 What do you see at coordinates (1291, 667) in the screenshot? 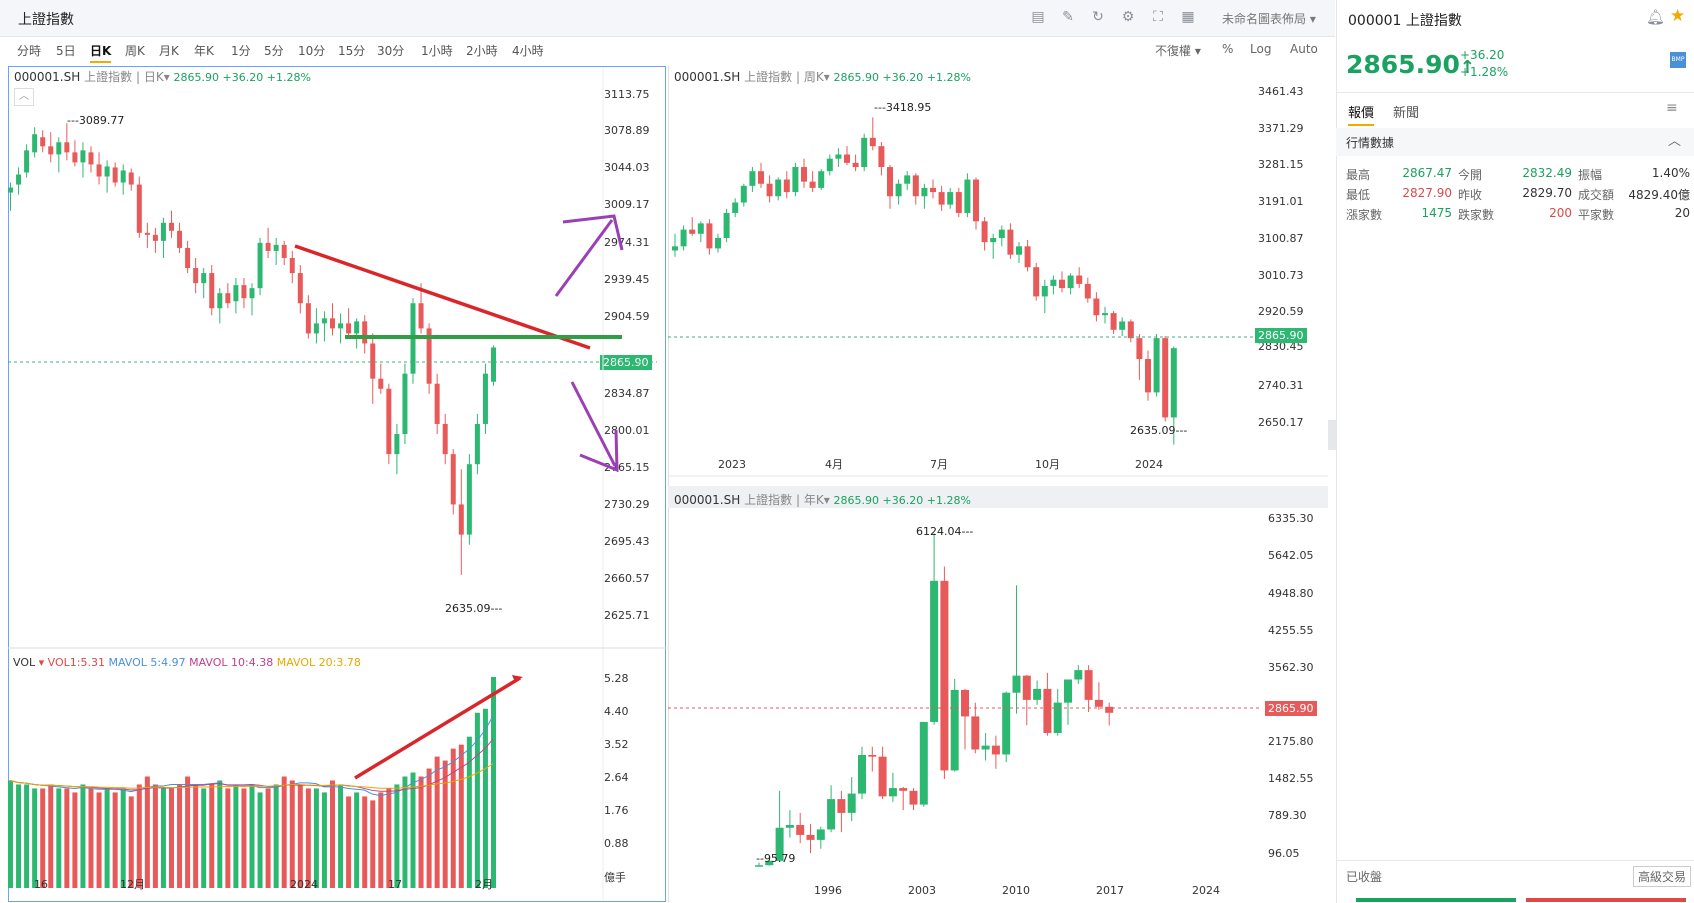
I see `yearly-ytick: 3562.30` at bounding box center [1291, 667].